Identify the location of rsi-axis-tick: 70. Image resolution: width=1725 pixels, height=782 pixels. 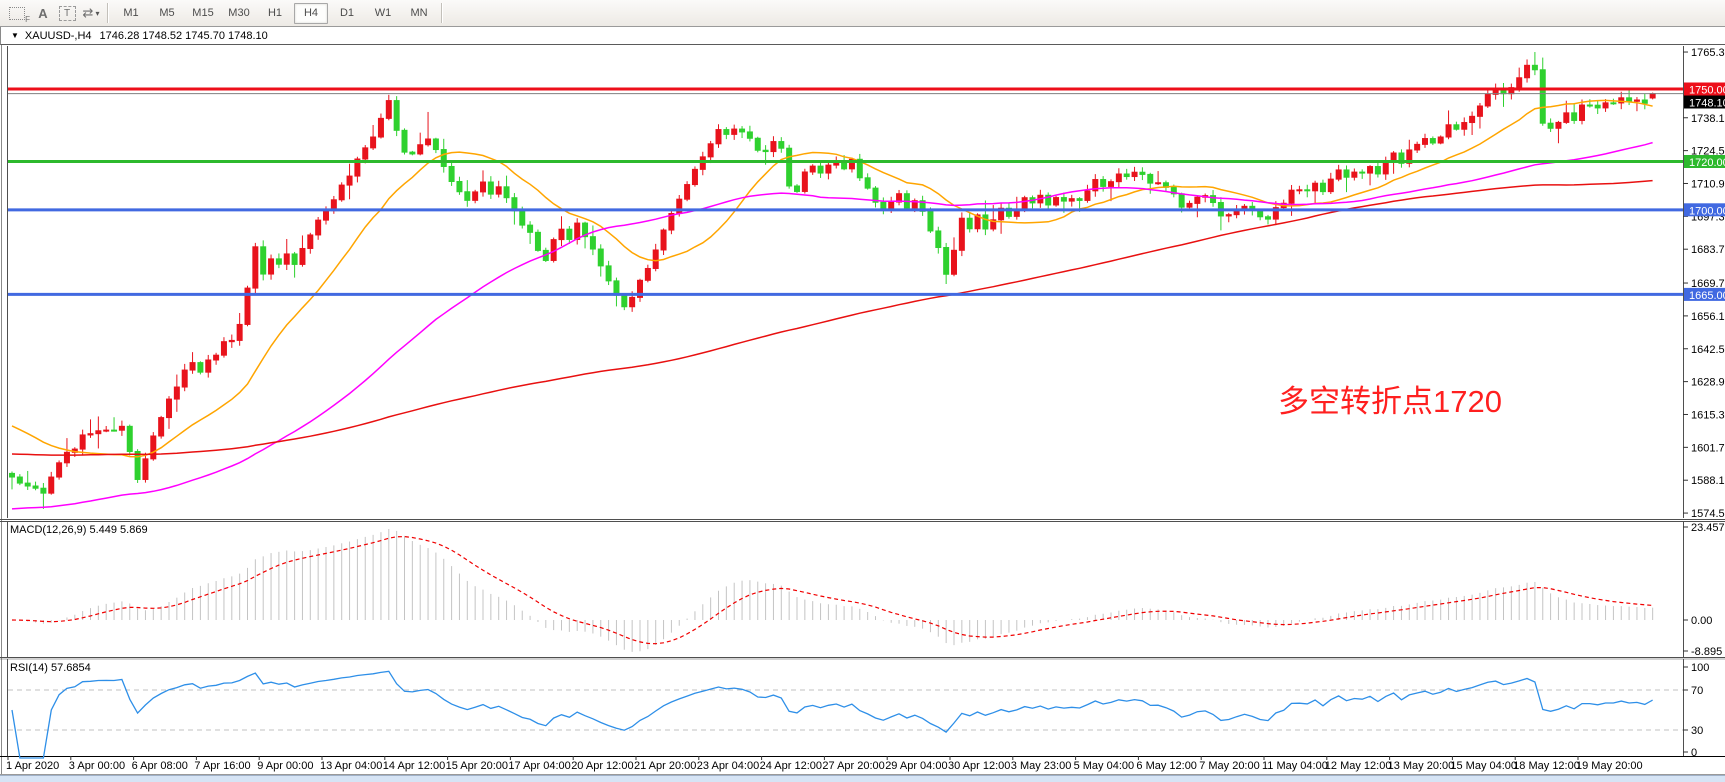
(1697, 691).